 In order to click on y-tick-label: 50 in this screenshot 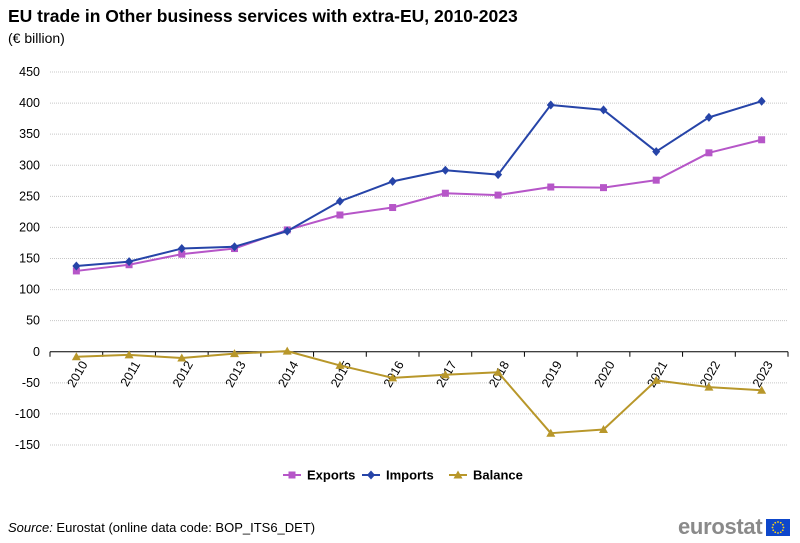, I will do `click(33, 321)`.